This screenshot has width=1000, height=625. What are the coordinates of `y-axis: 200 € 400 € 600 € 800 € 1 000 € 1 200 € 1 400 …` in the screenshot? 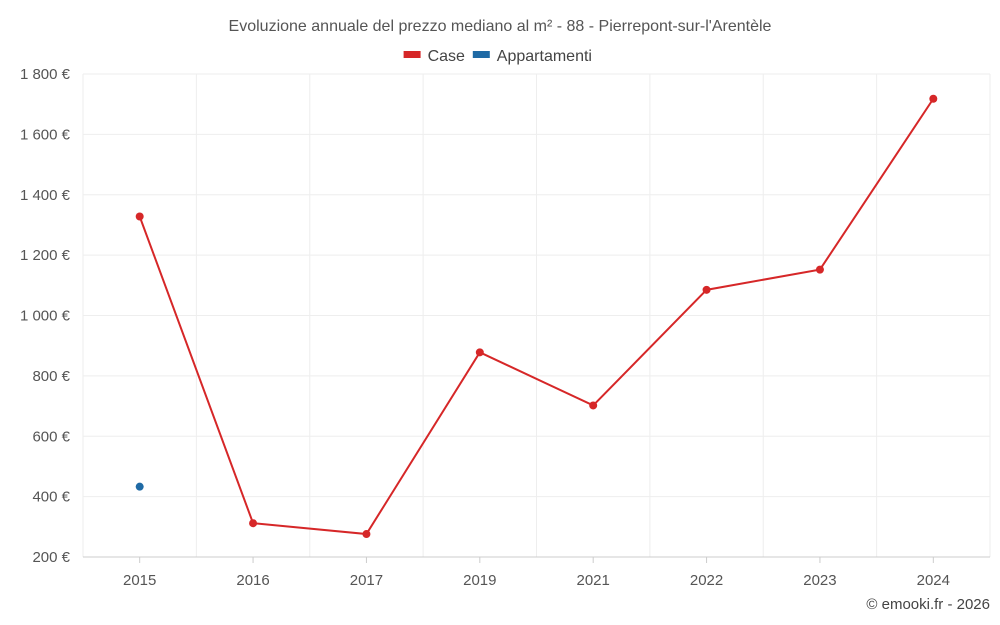 It's located at (45, 316).